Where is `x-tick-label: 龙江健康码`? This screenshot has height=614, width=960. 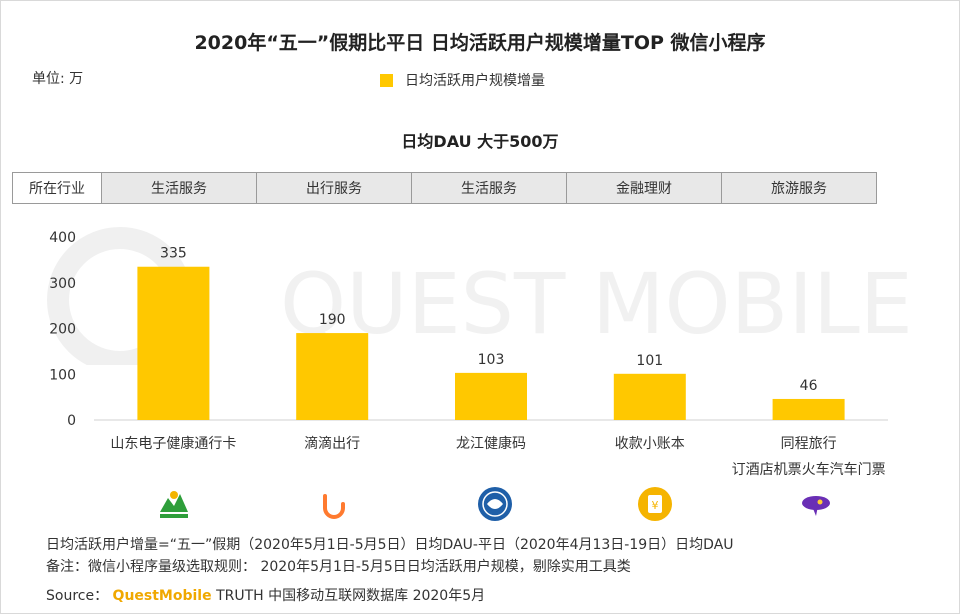 x-tick-label: 龙江健康码 is located at coordinates (491, 443).